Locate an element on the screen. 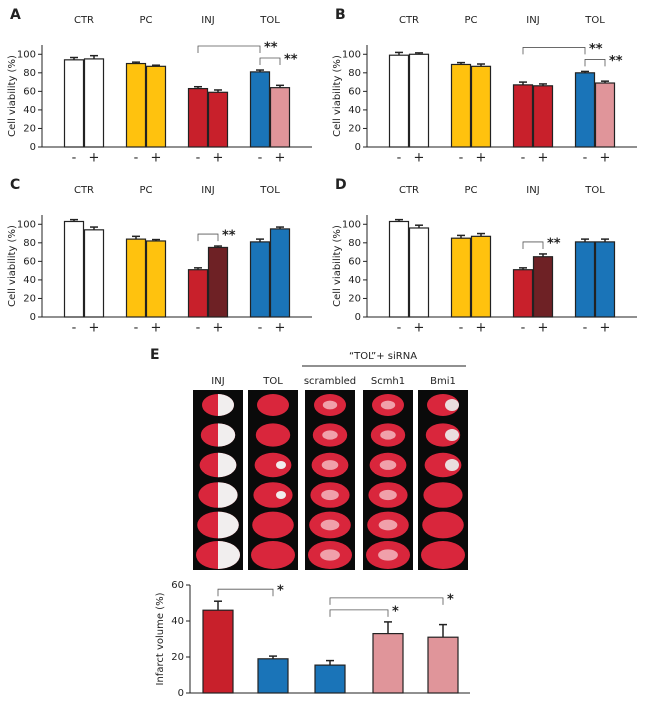  column-label: Bmi1 is located at coordinates (443, 381).